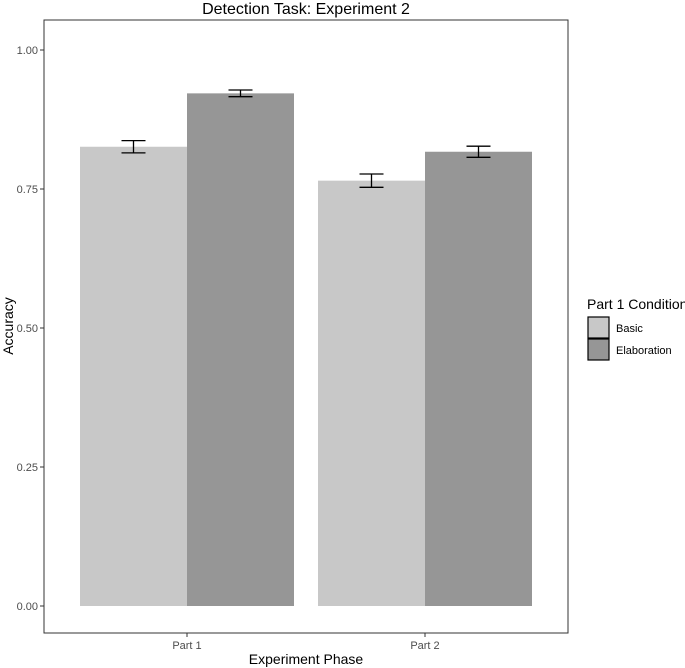  What do you see at coordinates (636, 304) in the screenshot?
I see `legend-title: Part 1 Condition` at bounding box center [636, 304].